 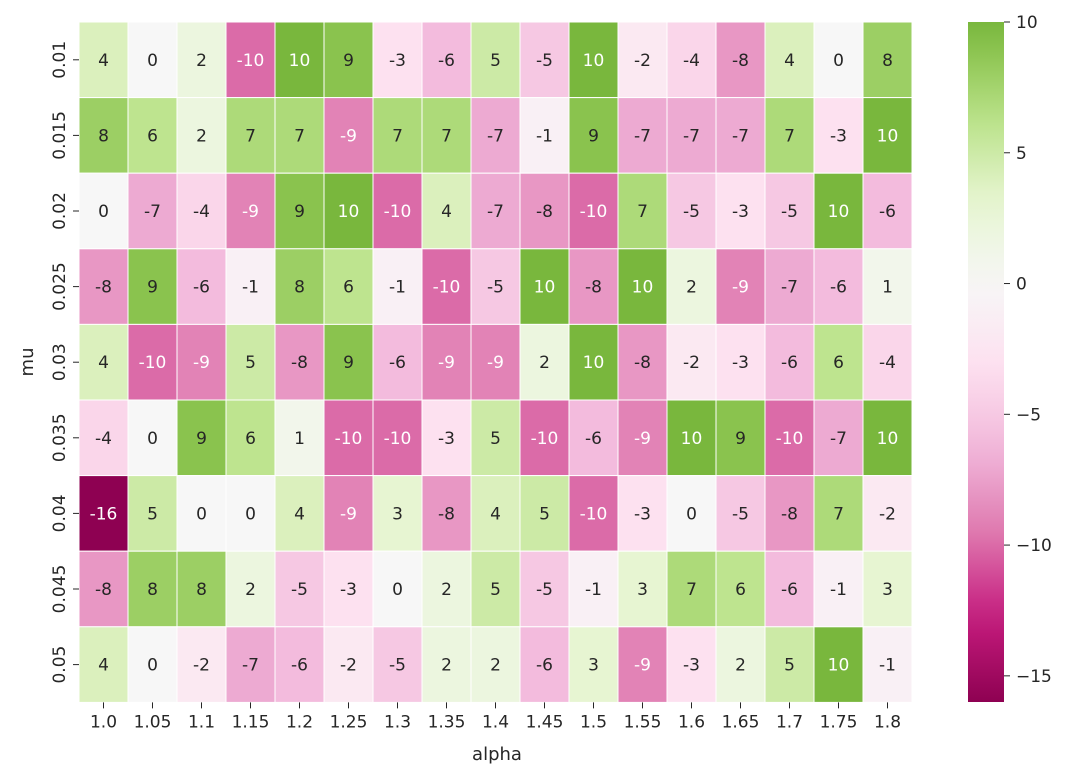 I want to click on x-tick-label: 1.75, so click(x=839, y=722).